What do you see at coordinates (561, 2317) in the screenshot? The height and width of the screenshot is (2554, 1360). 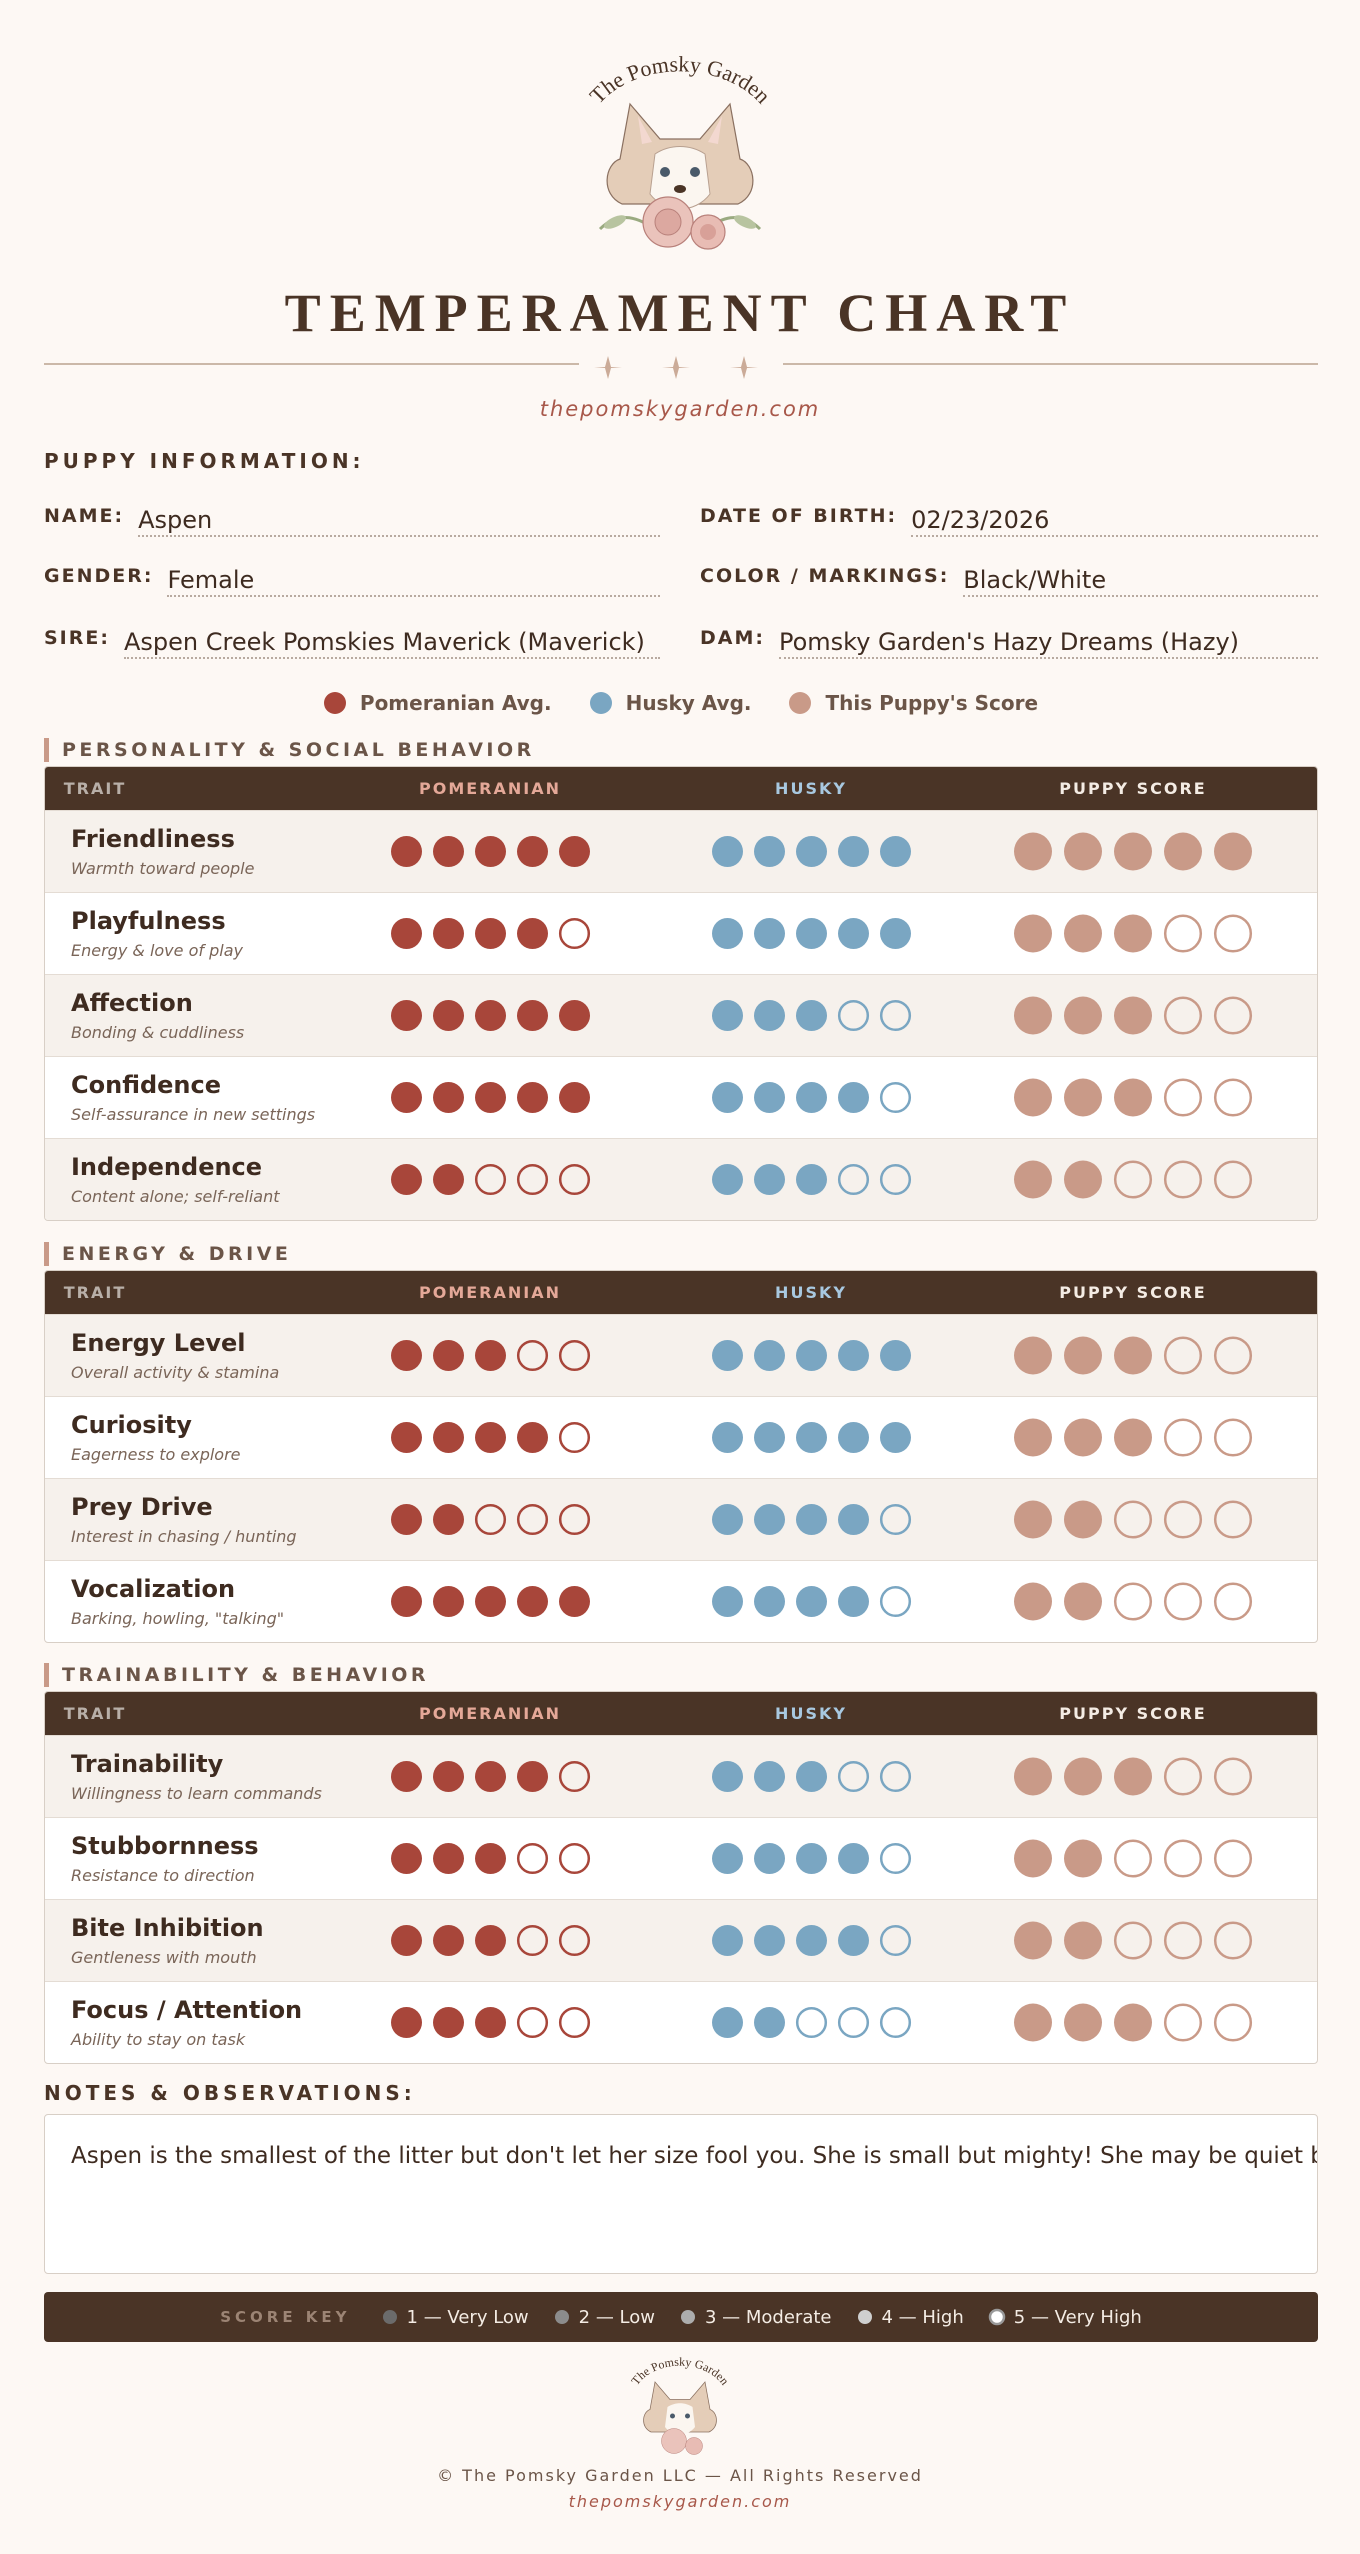 I see `score-key-swatch-circle` at bounding box center [561, 2317].